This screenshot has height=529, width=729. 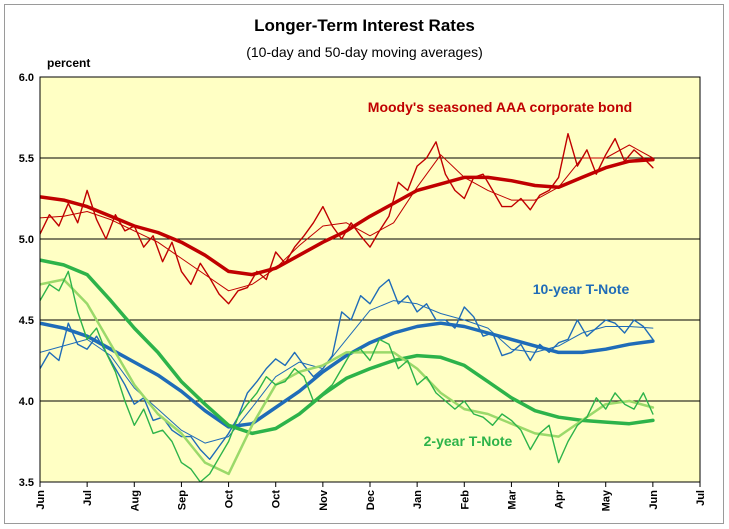 What do you see at coordinates (182, 500) in the screenshot?
I see `x-tick-label-3: Sep` at bounding box center [182, 500].